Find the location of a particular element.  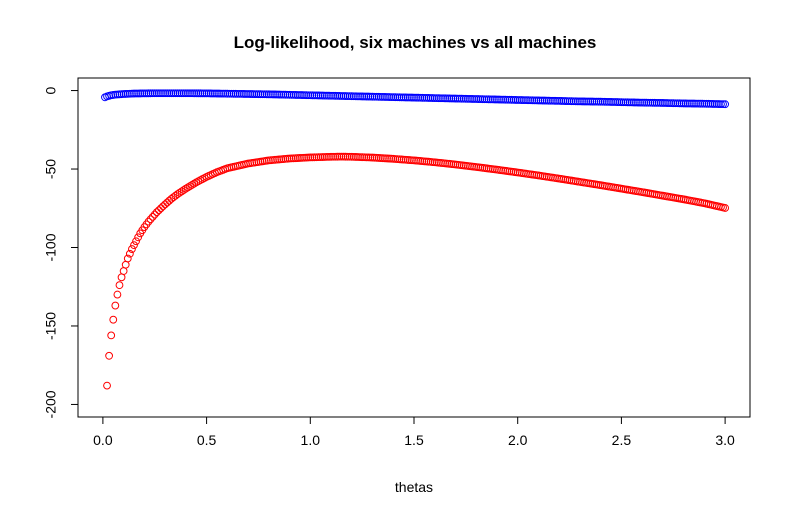

x-tick-label: 1.5 is located at coordinates (414, 440).